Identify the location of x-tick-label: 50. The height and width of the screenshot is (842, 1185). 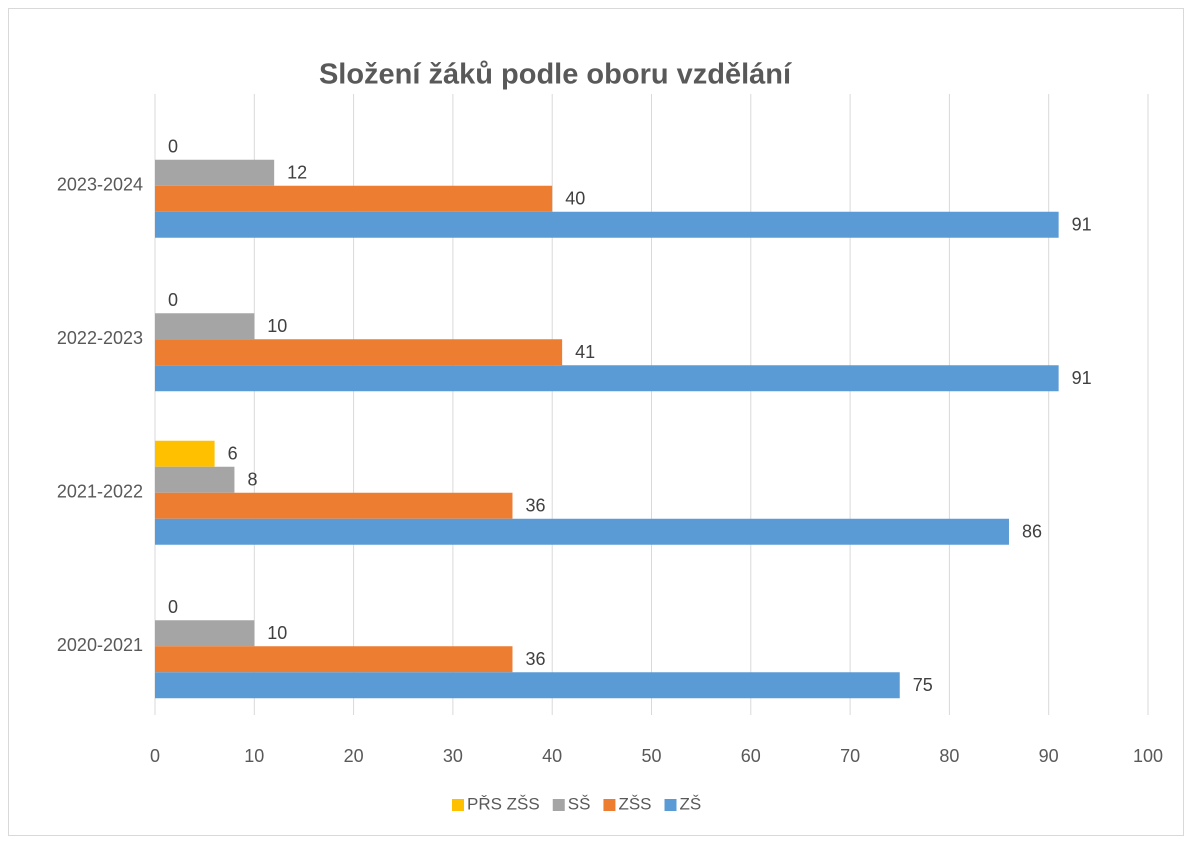
(651, 756).